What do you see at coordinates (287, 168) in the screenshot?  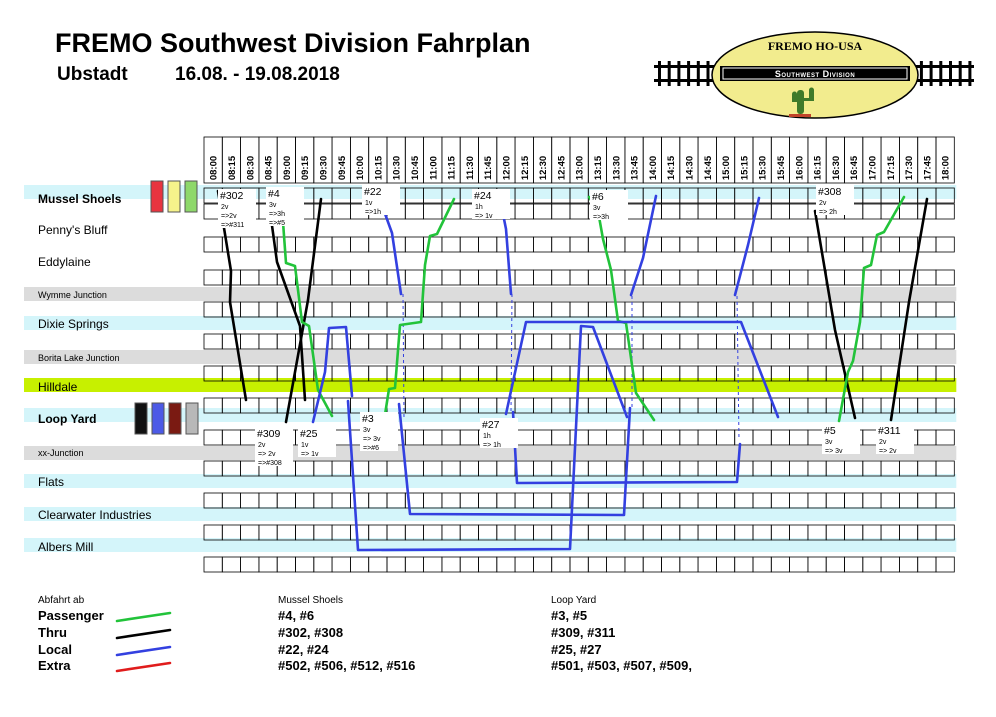 I see `time-label: 09:00` at bounding box center [287, 168].